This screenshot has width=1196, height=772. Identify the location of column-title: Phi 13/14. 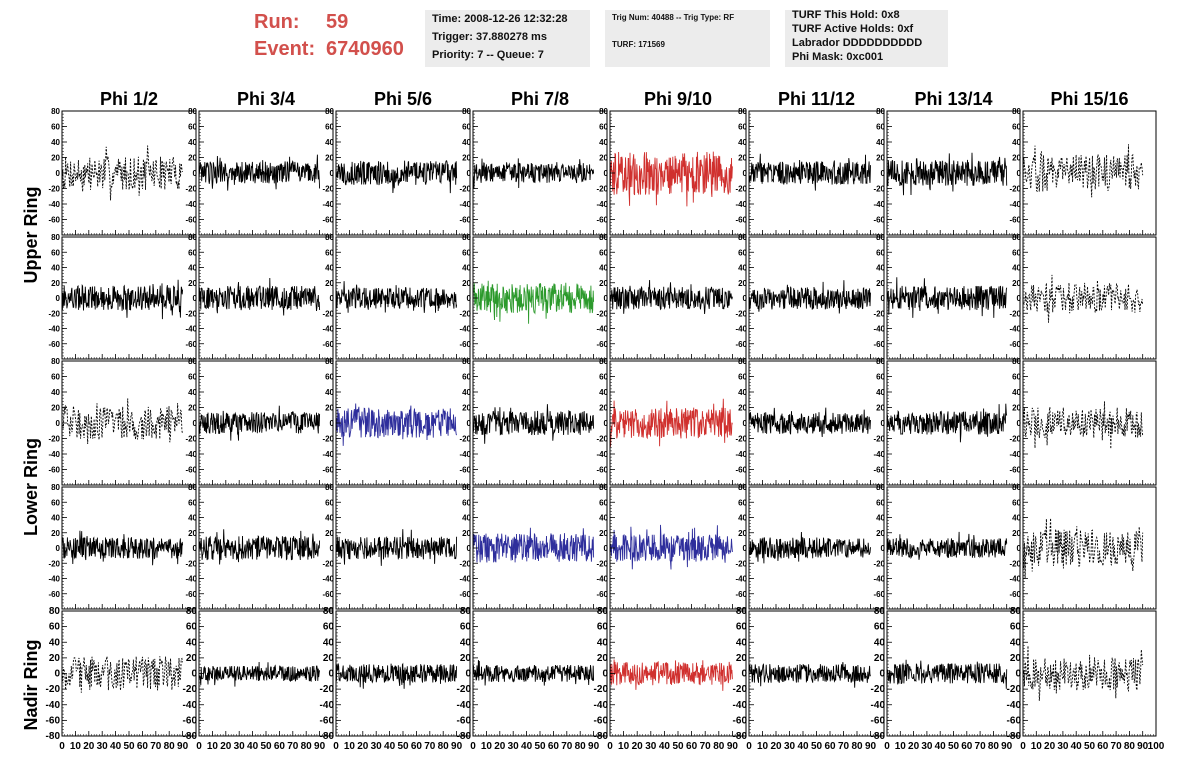
(953, 99).